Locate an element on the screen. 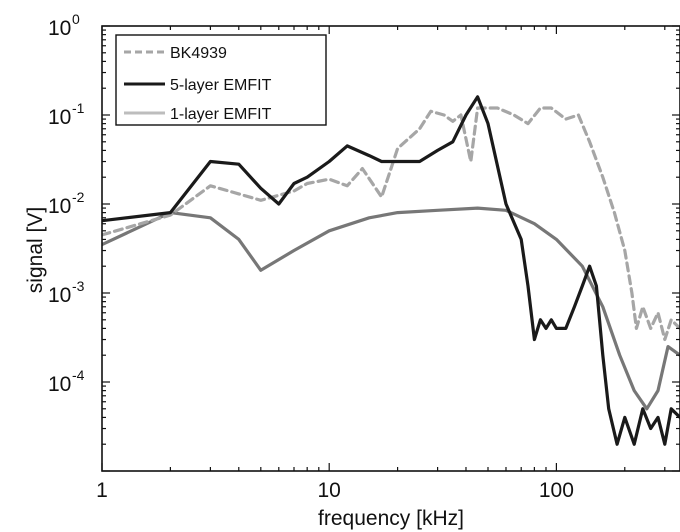 The width and height of the screenshot is (680, 532). y-tick-label: 10 -1 is located at coordinates (66, 114).